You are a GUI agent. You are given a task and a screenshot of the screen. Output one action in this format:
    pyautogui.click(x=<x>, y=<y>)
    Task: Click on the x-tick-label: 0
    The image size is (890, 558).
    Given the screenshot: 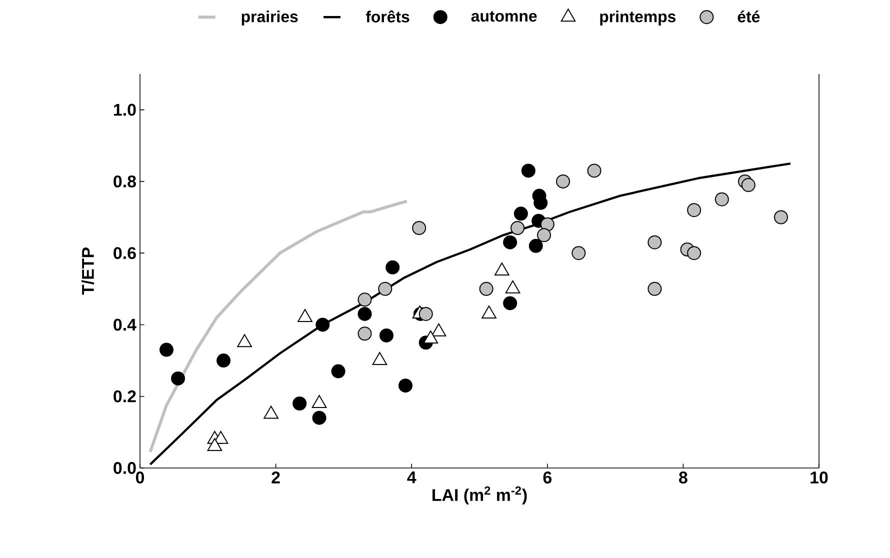 What is the action you would take?
    pyautogui.click(x=140, y=478)
    